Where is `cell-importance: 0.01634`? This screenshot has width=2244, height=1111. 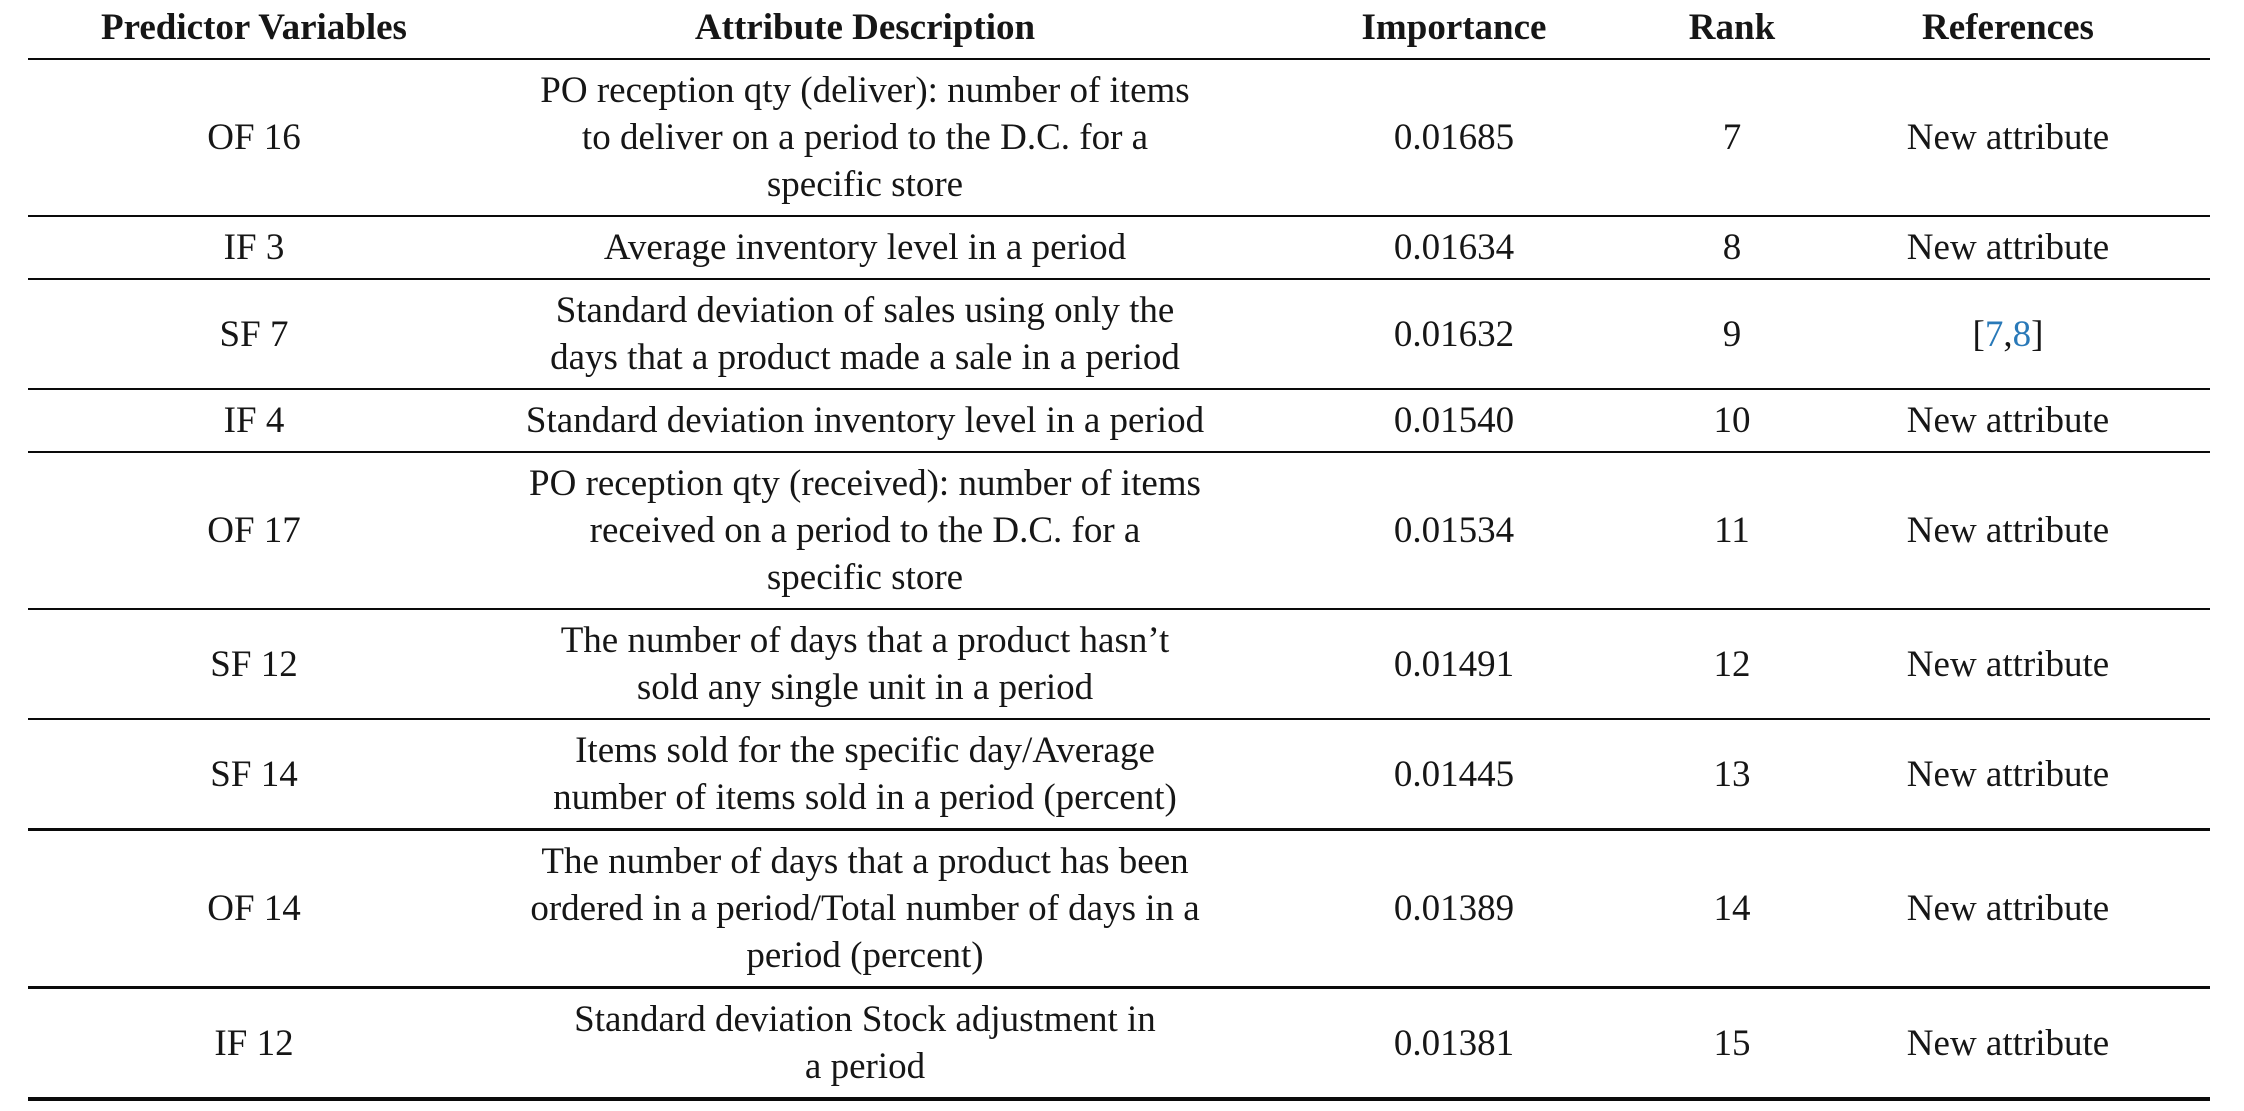 cell-importance: 0.01634 is located at coordinates (1454, 247).